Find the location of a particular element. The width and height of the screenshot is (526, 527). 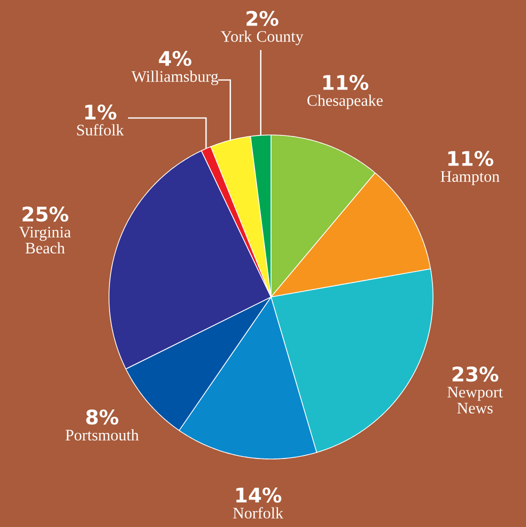

data-label: 14% is located at coordinates (259, 495).